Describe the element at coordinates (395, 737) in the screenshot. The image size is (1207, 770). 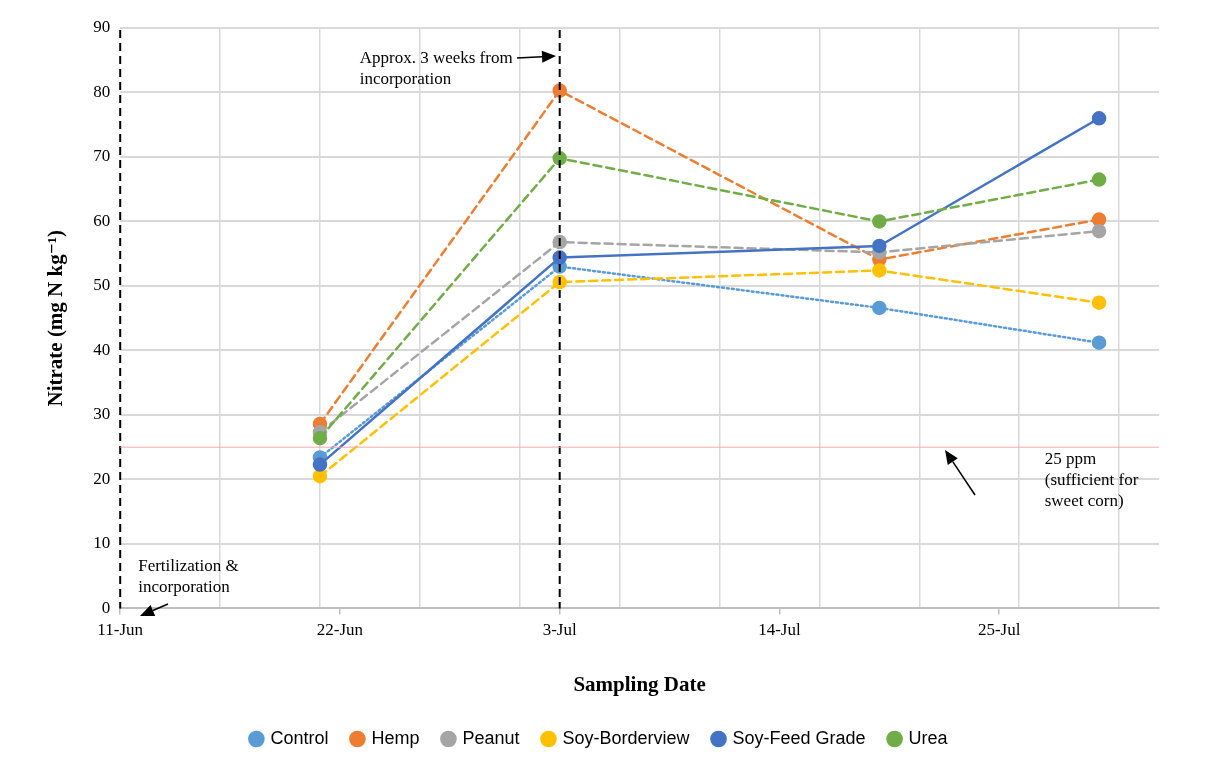
I see `legend-label: Hemp` at that location.